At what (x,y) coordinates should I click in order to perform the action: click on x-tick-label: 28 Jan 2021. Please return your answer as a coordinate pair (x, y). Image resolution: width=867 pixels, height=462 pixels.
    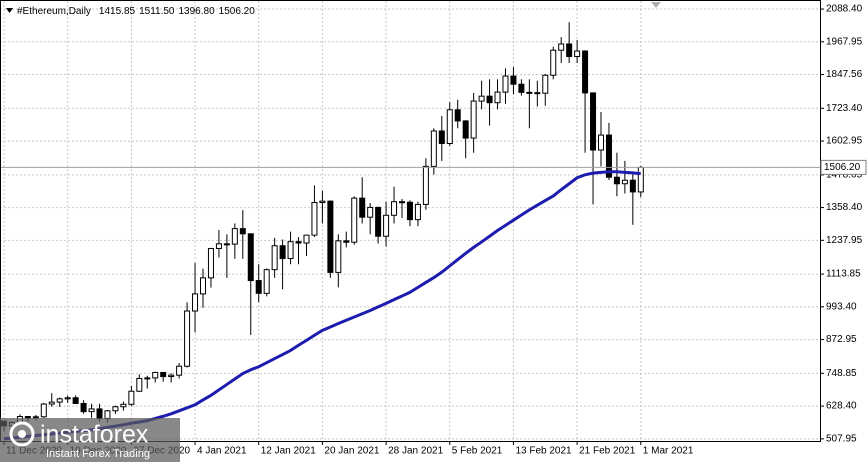
    Looking at the image, I should click on (415, 451).